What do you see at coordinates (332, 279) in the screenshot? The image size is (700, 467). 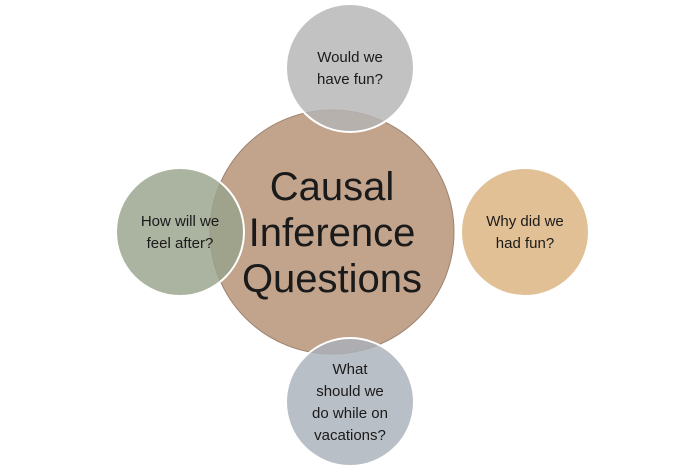 I see `center-label-line: Questions` at bounding box center [332, 279].